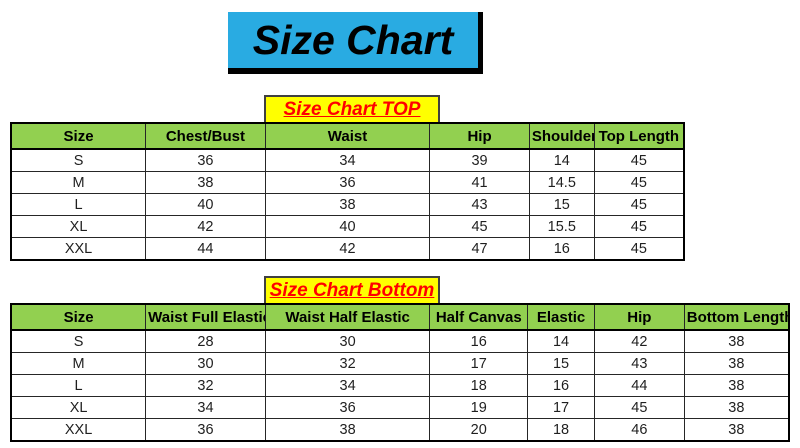  What do you see at coordinates (479, 182) in the screenshot?
I see `table-cell: 41` at bounding box center [479, 182].